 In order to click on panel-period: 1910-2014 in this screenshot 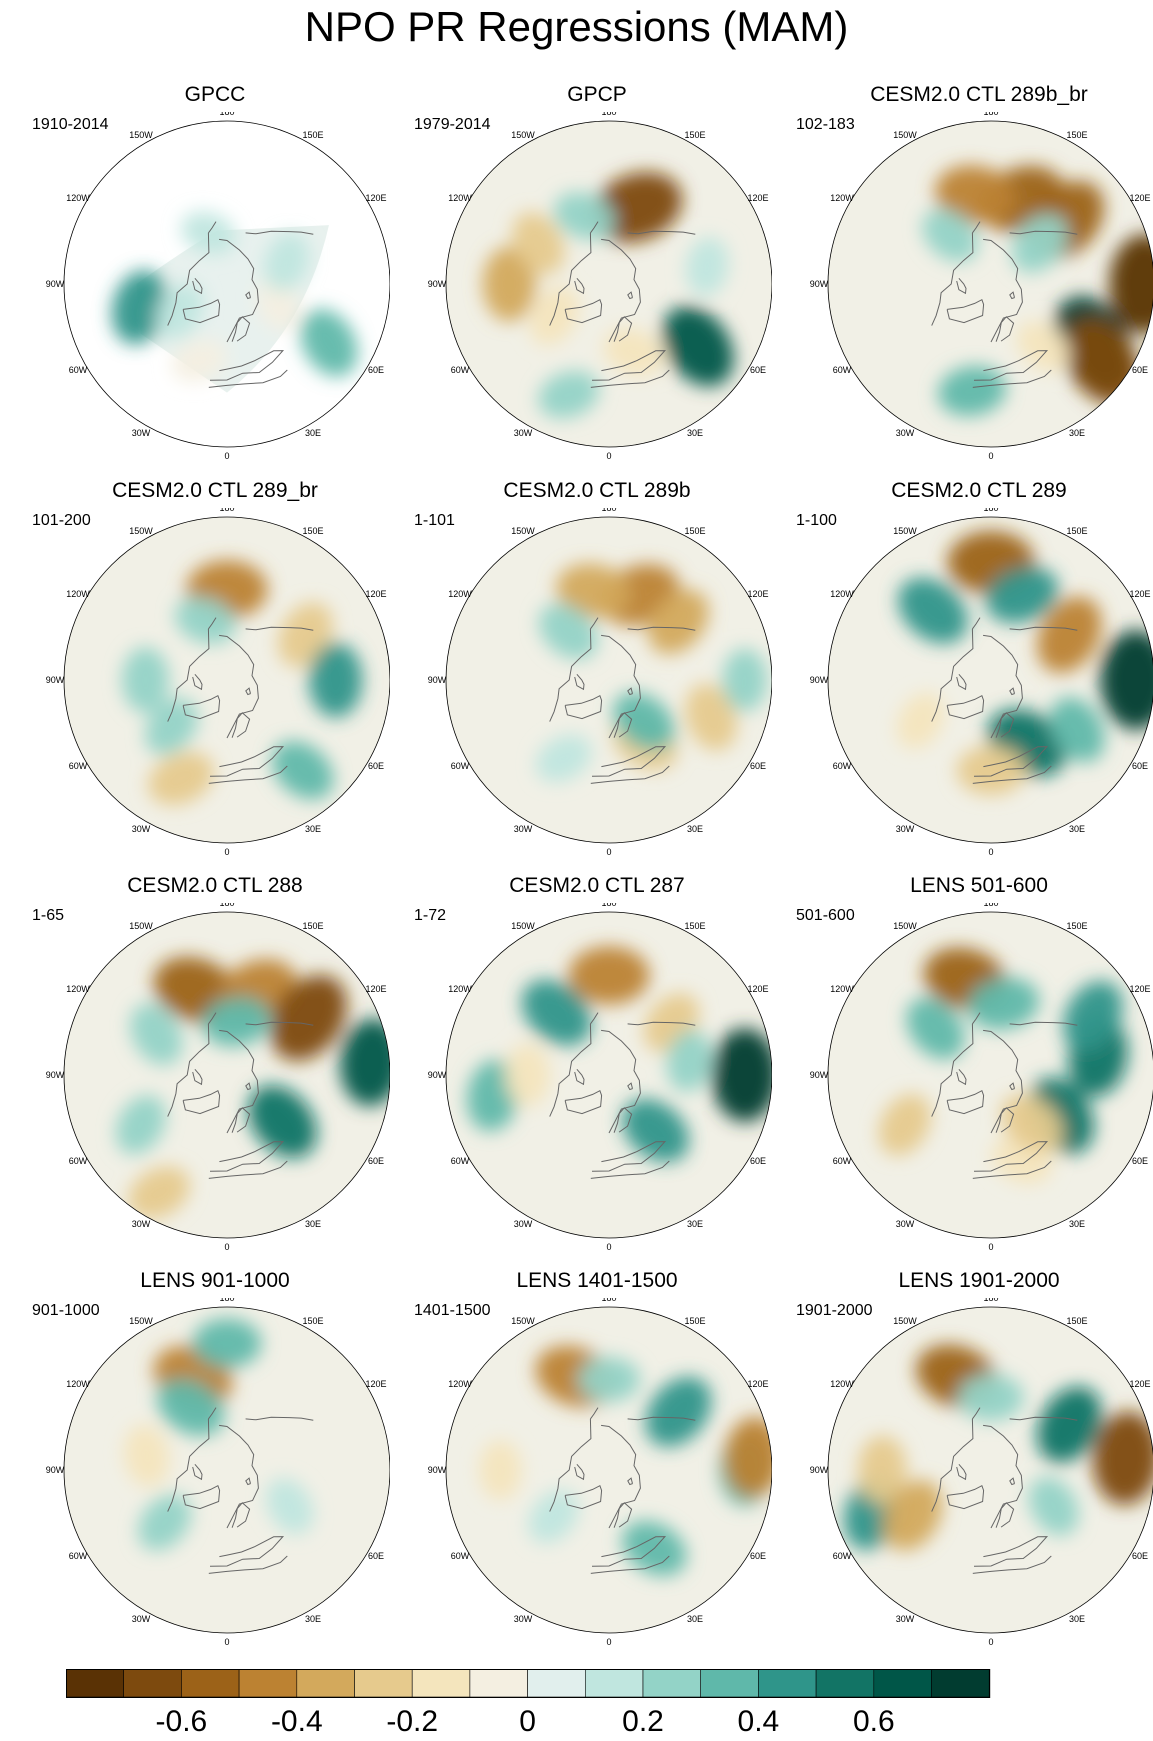, I will do `click(70, 124)`.